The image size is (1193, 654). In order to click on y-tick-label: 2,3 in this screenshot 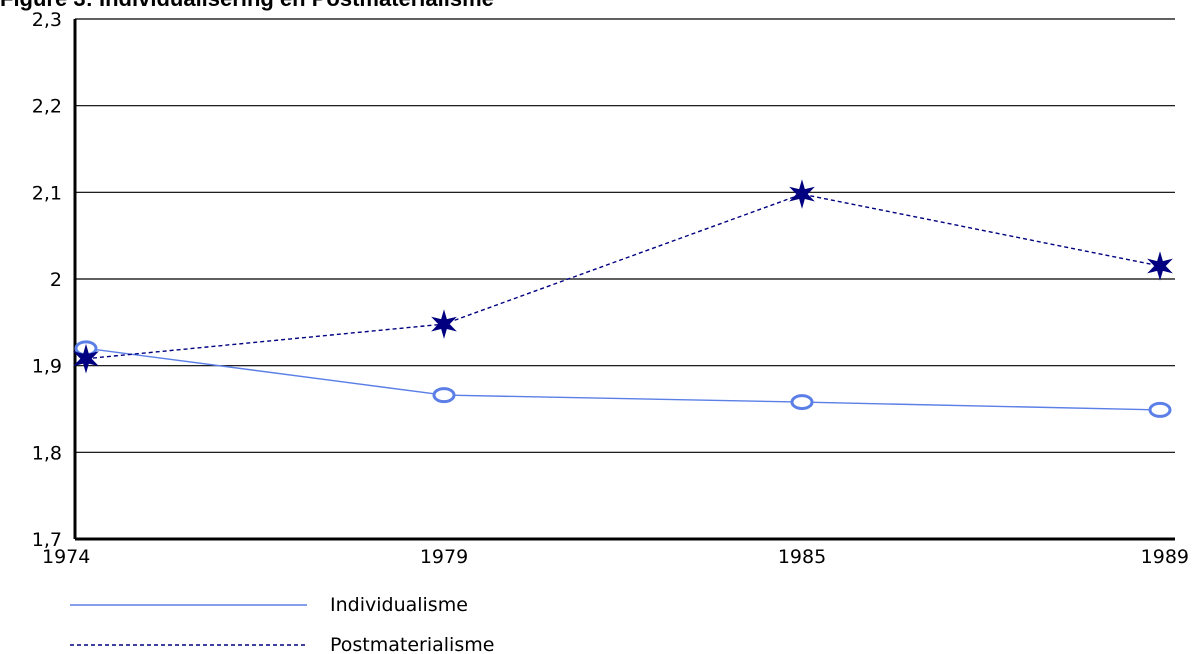, I will do `click(47, 20)`.